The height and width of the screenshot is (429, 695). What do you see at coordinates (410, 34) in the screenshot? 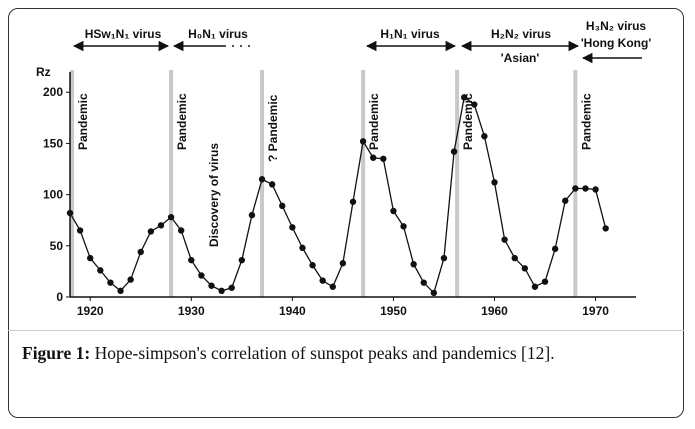
I see `annotation: H₁N₁ virus` at bounding box center [410, 34].